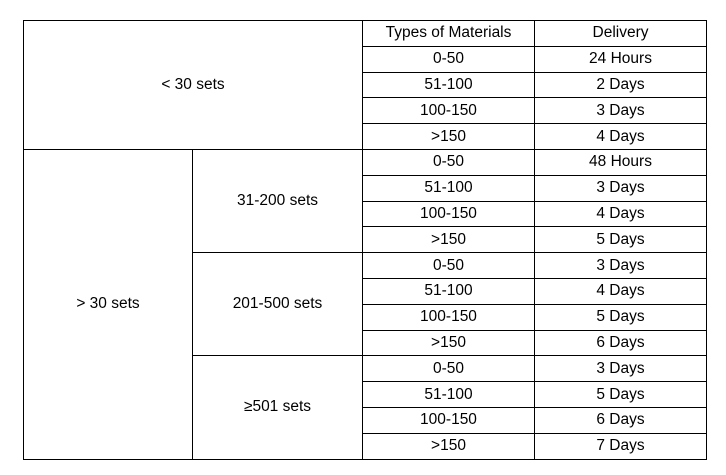 The image size is (726, 475). What do you see at coordinates (620, 446) in the screenshot?
I see `delivery-cell: 7 Days` at bounding box center [620, 446].